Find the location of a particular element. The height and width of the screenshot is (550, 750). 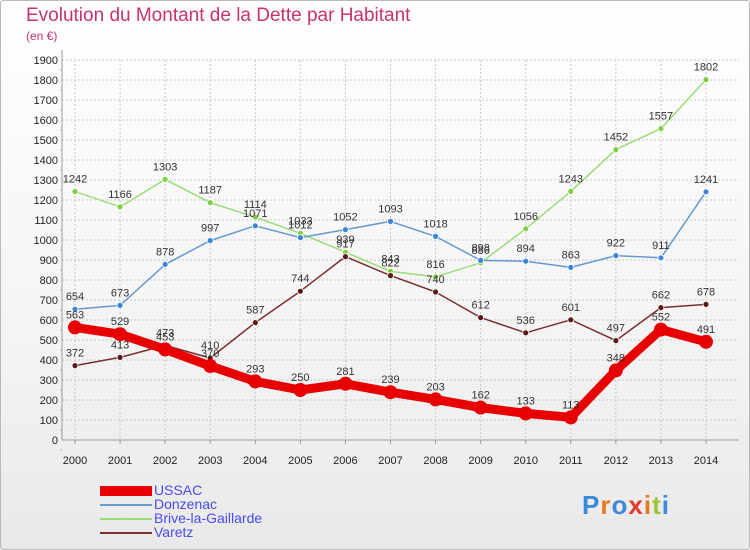

y-tick-label: 0 is located at coordinates (55, 441).